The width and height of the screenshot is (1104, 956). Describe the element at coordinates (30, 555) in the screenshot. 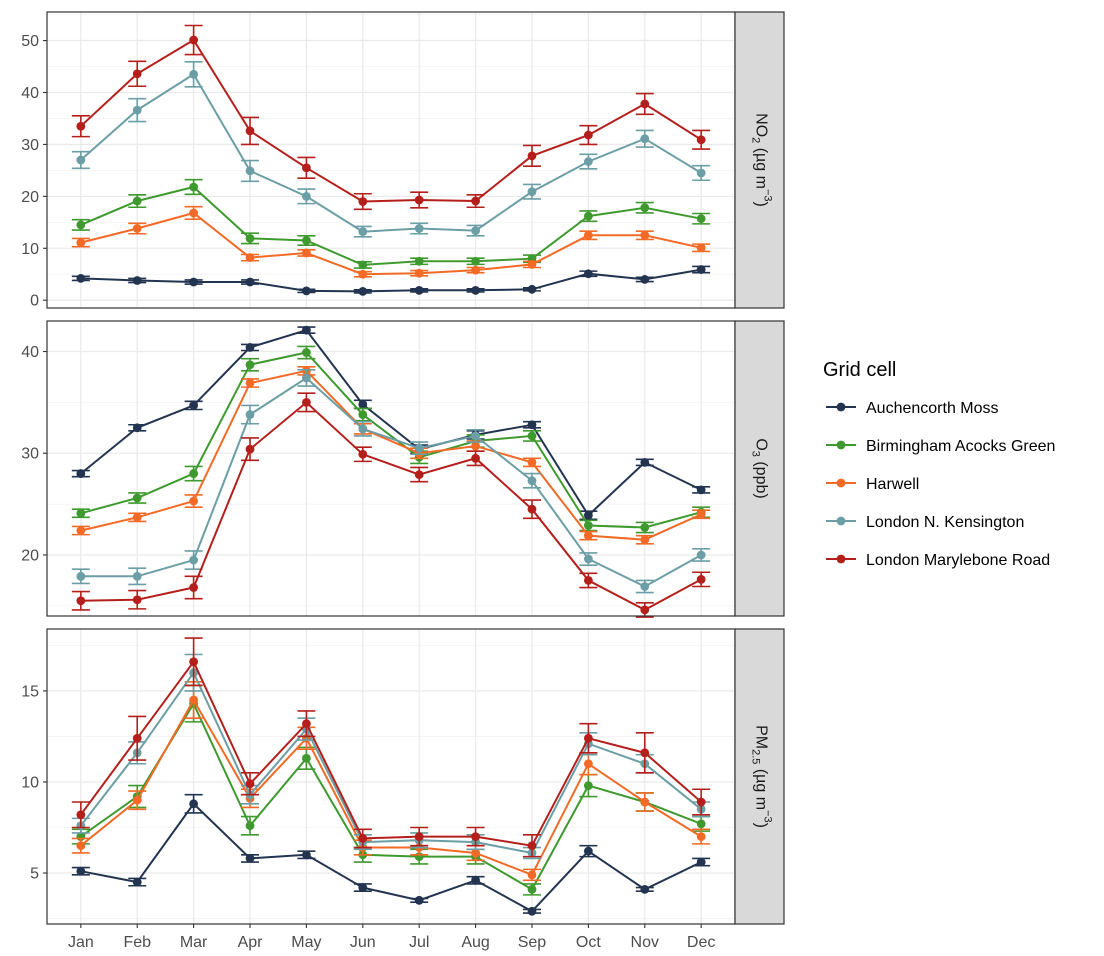

I see `y-tick-label: 20` at that location.